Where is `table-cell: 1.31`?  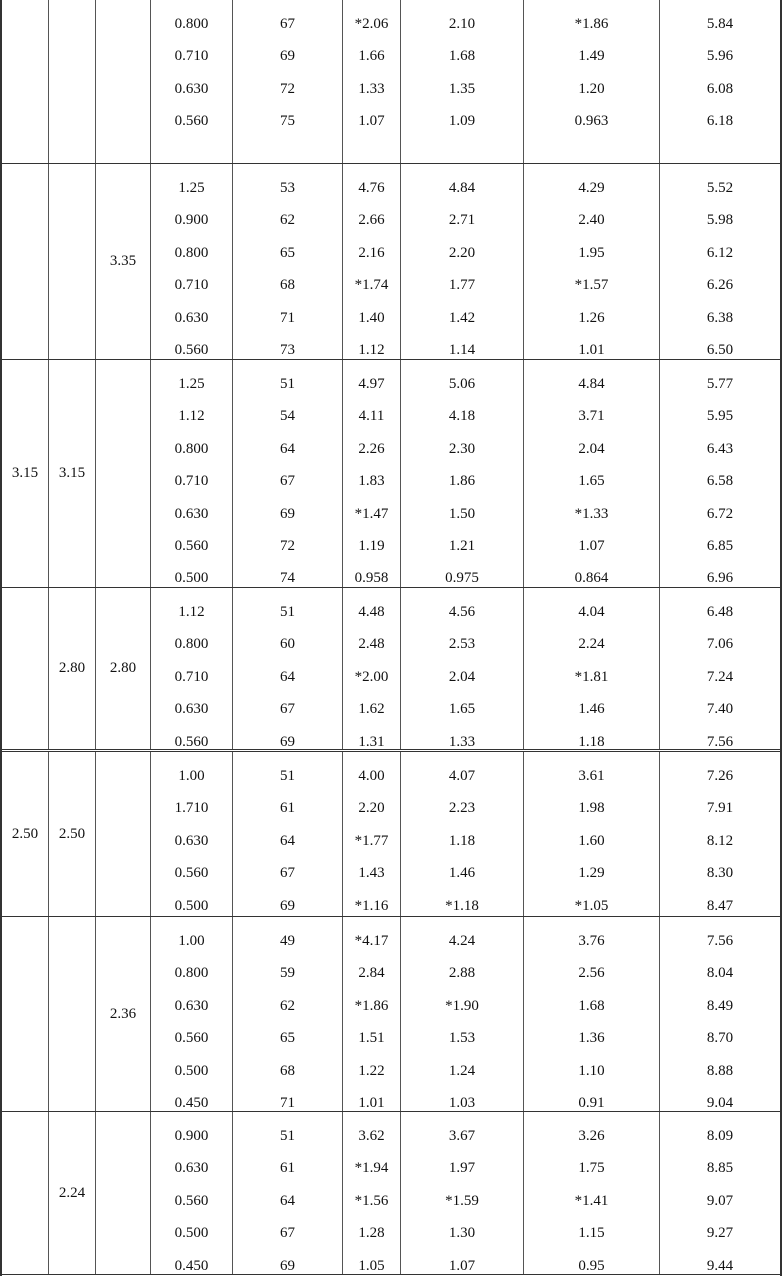 table-cell: 1.31 is located at coordinates (371, 741).